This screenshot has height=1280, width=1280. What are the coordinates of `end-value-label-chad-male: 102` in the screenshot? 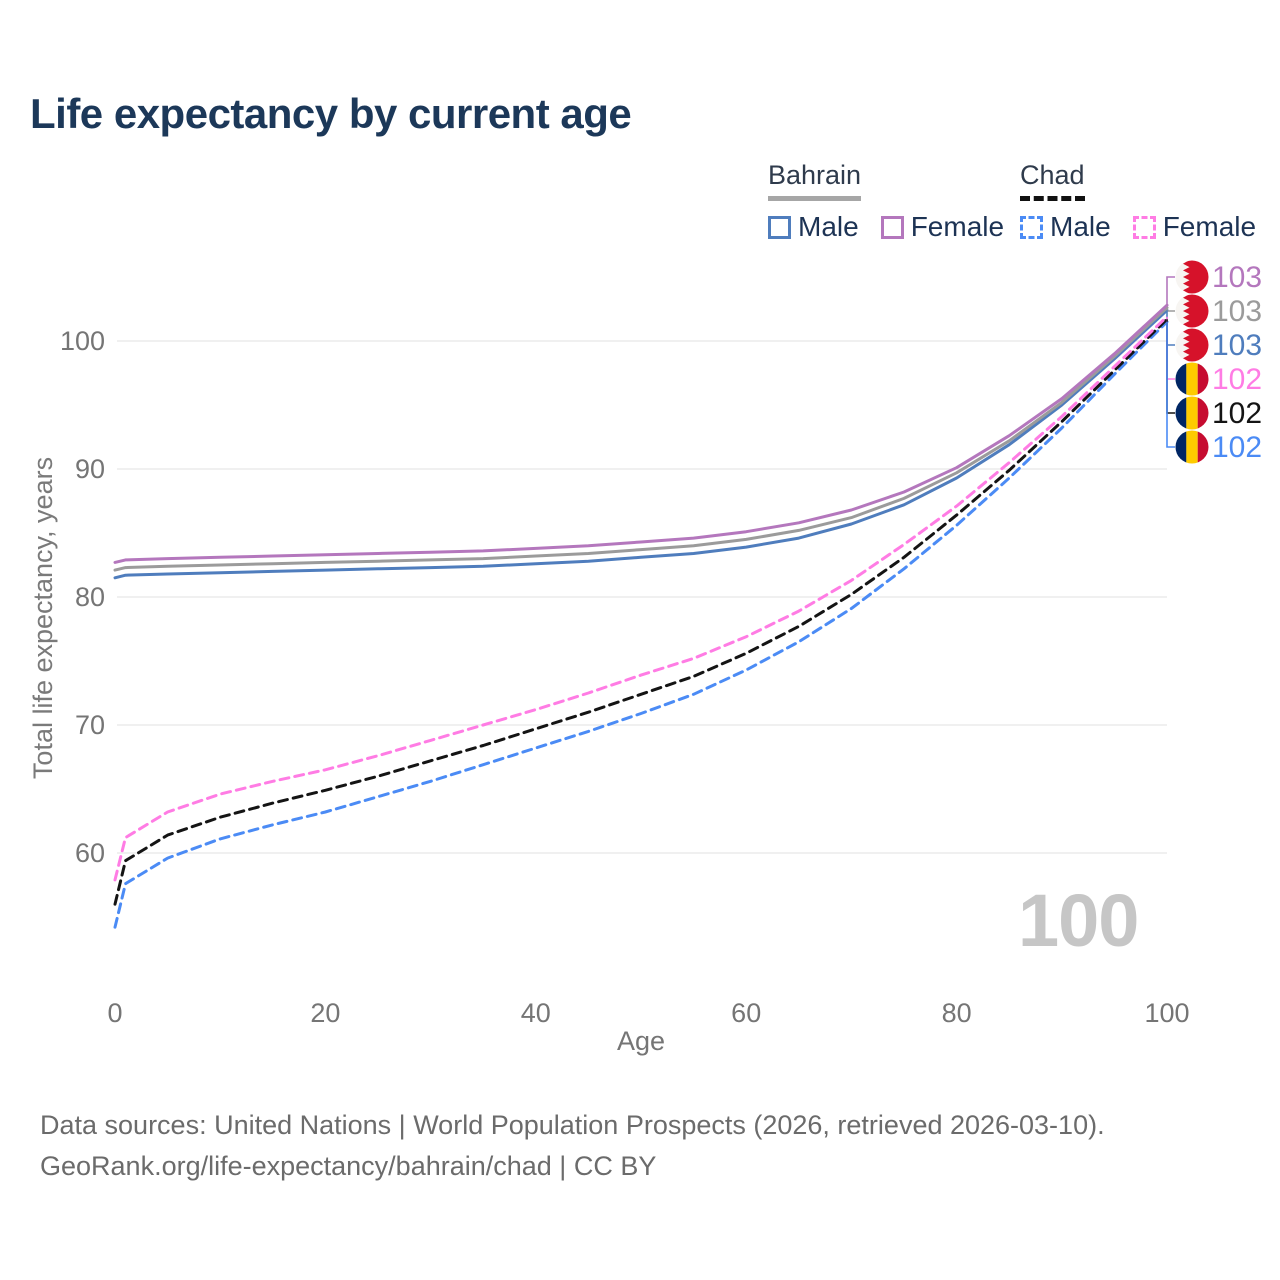 It's located at (1237, 447).